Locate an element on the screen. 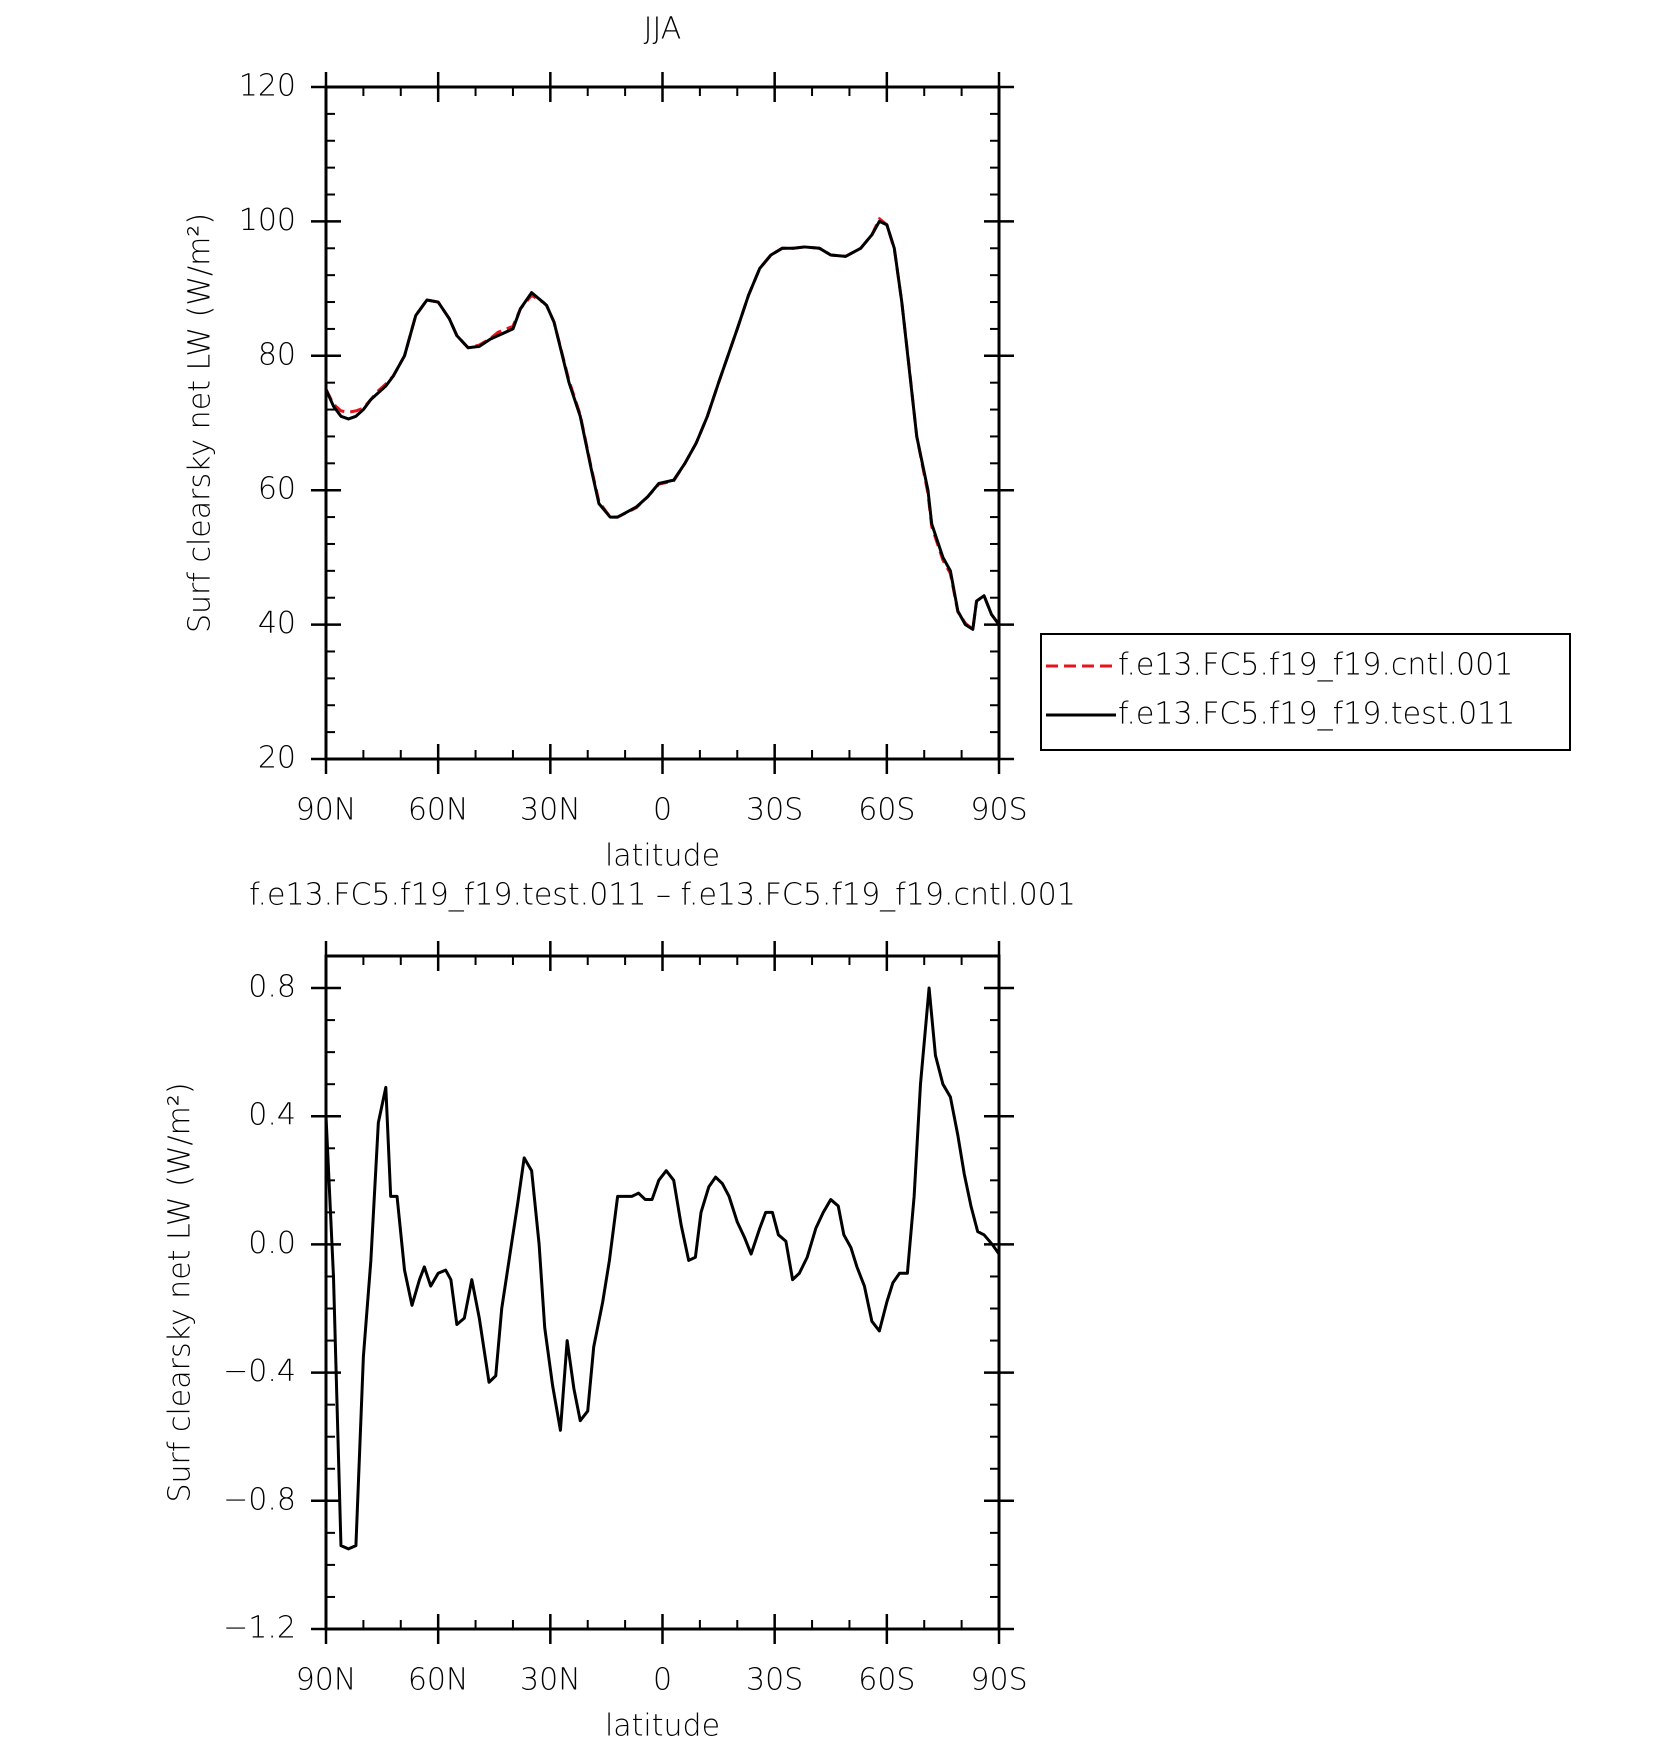  y-tick-label: 0.4 is located at coordinates (272, 1115).